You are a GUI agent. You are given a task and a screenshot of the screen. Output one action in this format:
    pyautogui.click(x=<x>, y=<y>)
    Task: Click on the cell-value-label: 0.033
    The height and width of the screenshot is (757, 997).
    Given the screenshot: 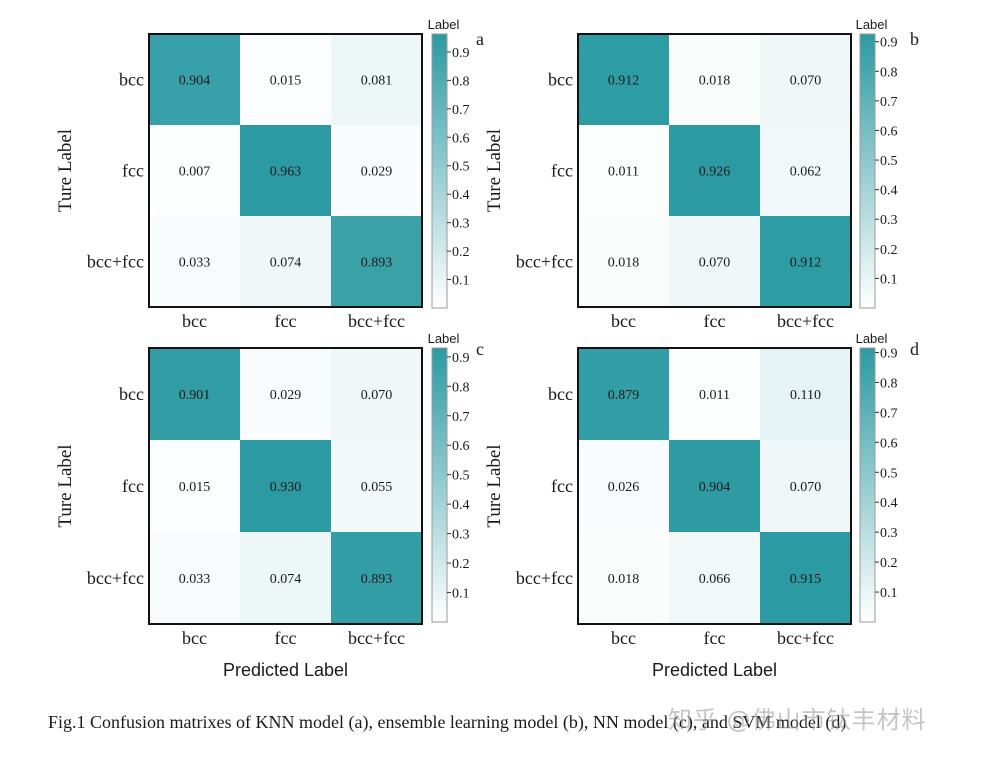 What is the action you would take?
    pyautogui.click(x=195, y=579)
    